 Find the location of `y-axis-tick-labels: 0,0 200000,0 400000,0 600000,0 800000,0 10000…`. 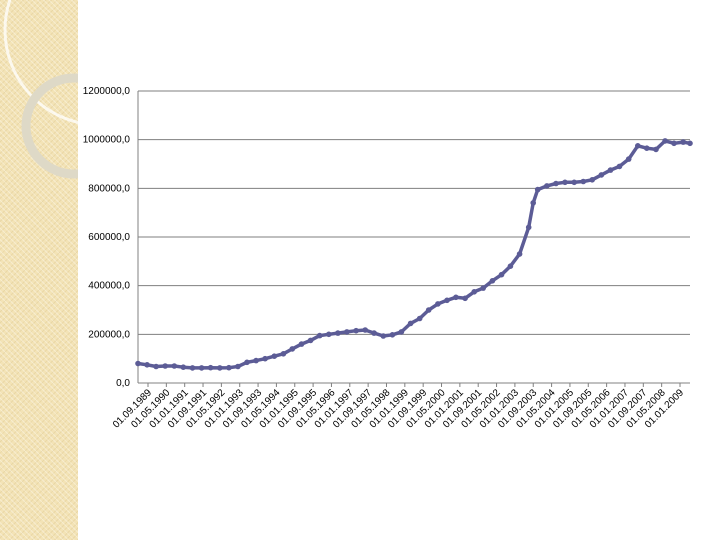

y-axis-tick-labels: 0,0 200000,0 400000,0 600000,0 800000,0 10000… is located at coordinates (107, 237).